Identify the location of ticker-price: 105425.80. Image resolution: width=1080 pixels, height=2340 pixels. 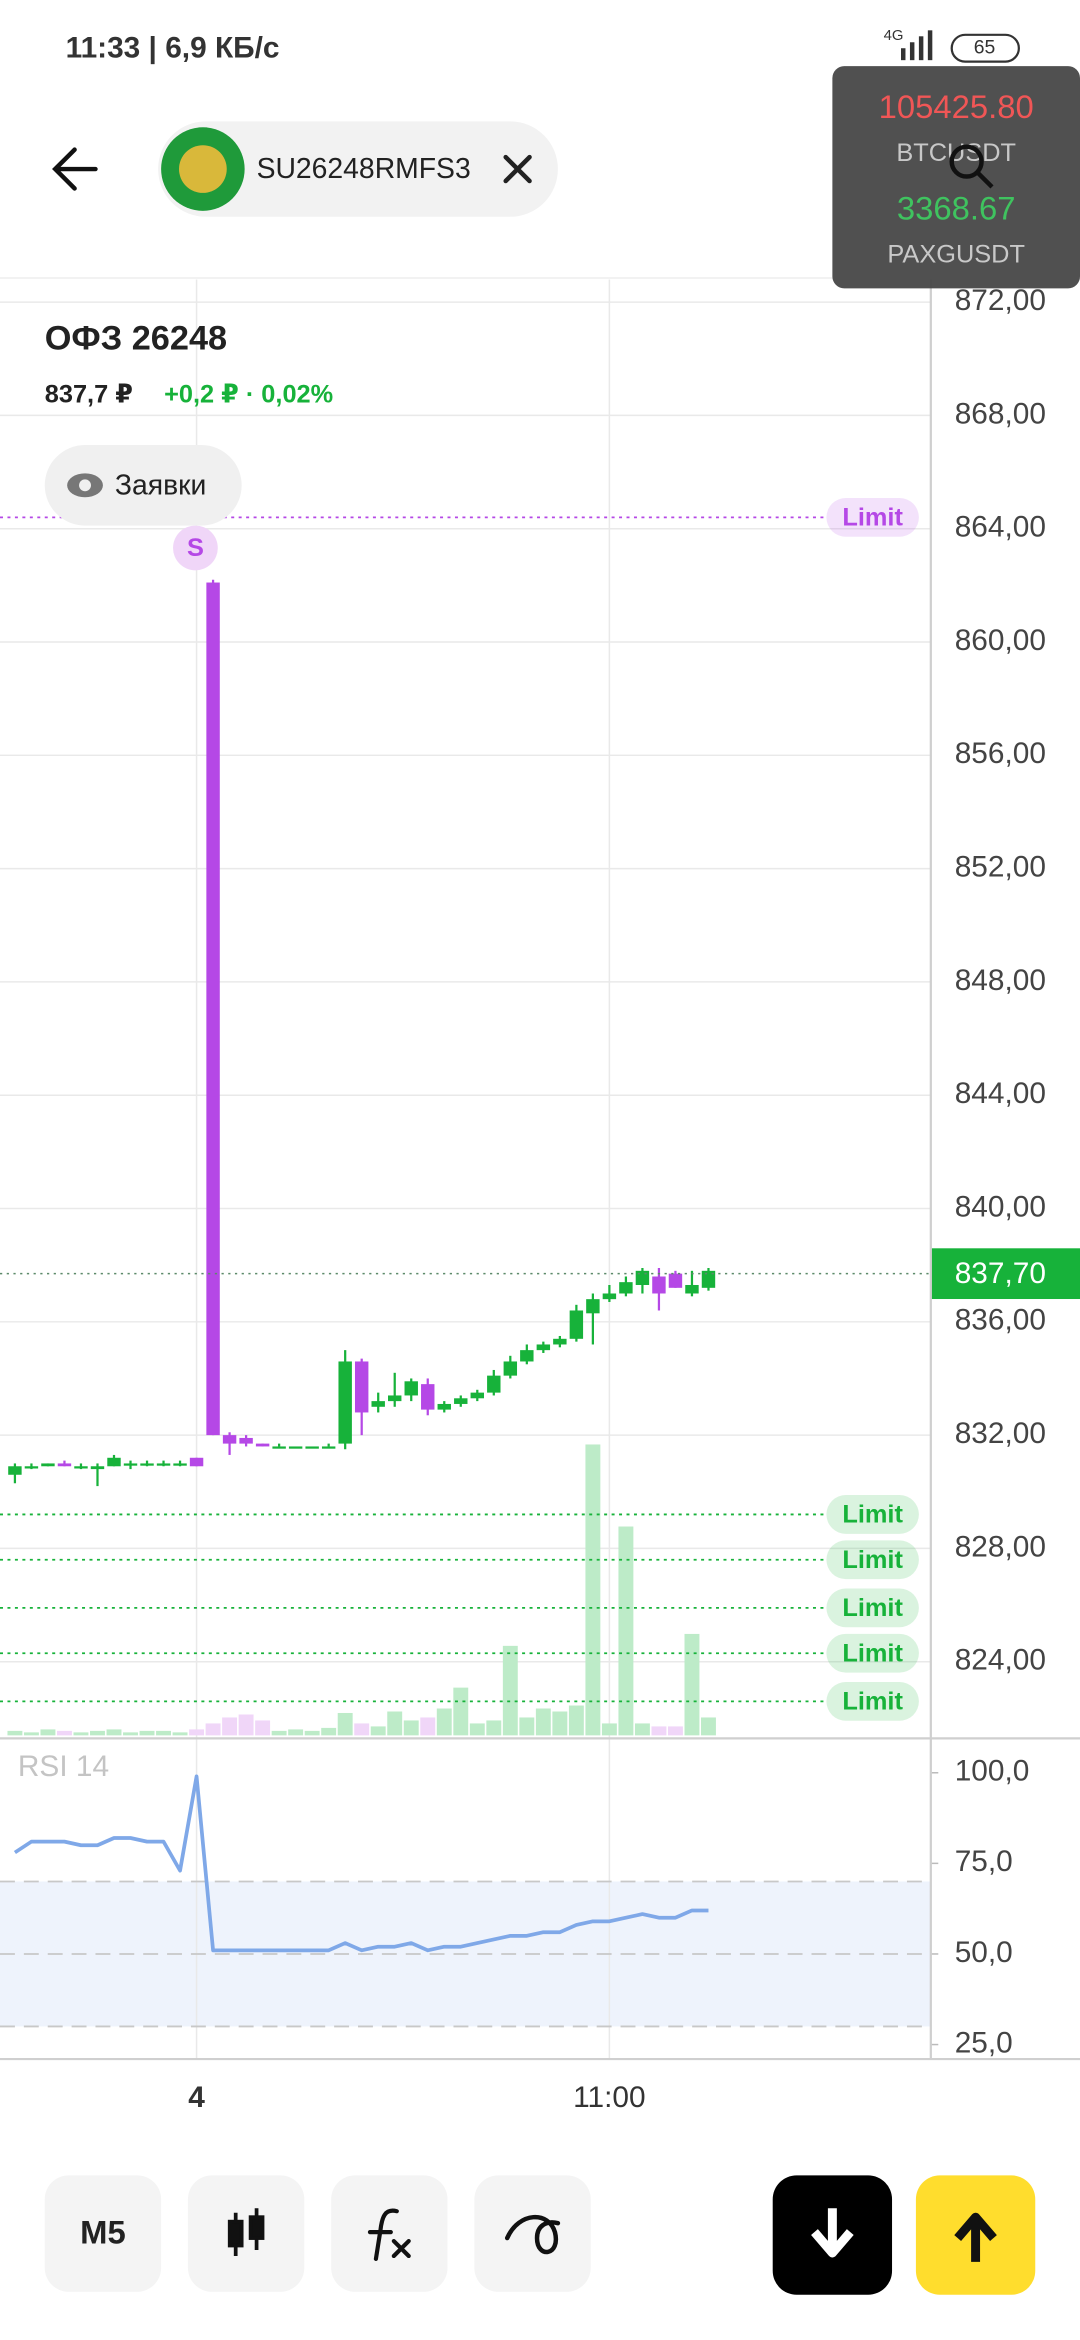
(956, 106).